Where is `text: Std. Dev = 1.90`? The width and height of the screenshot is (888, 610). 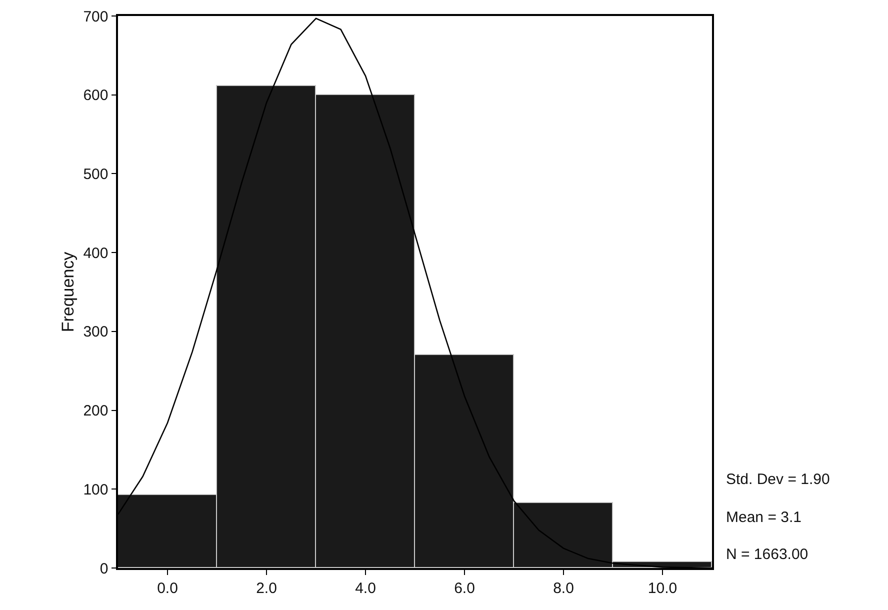
text: Std. Dev = 1.90 is located at coordinates (778, 479).